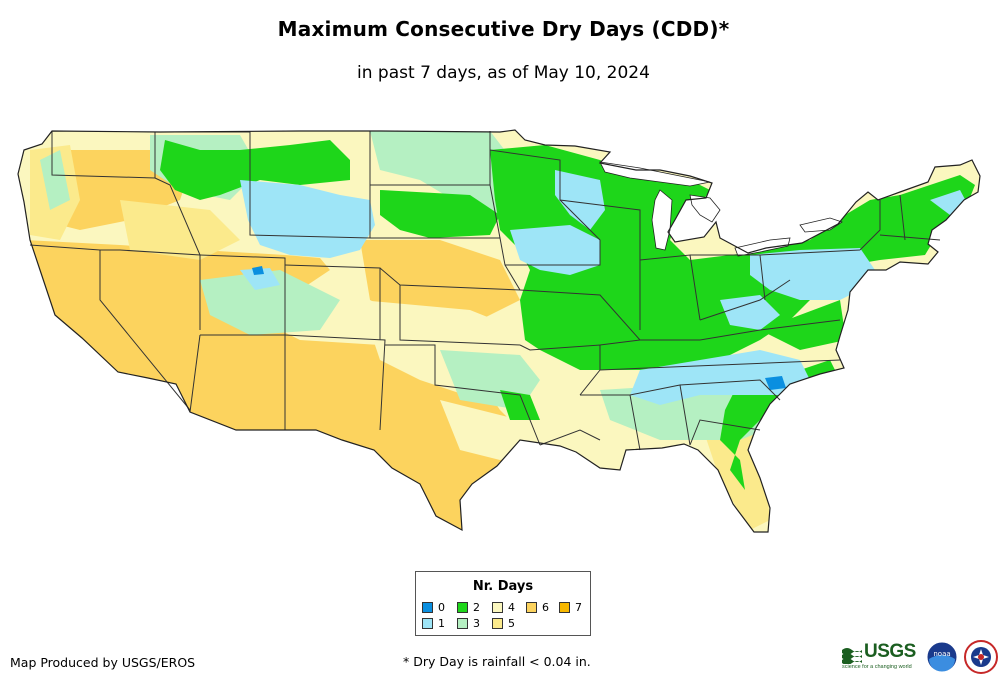  What do you see at coordinates (578, 607) in the screenshot?
I see `legend-label: 7` at bounding box center [578, 607].